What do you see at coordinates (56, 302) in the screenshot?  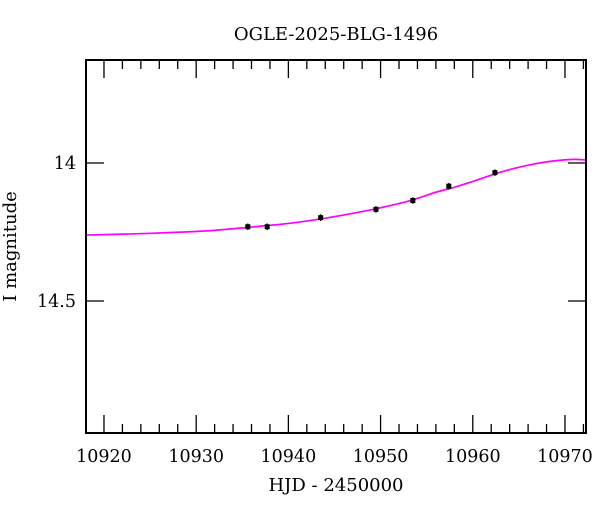 I see `y-tick-label: 14.5` at bounding box center [56, 302].